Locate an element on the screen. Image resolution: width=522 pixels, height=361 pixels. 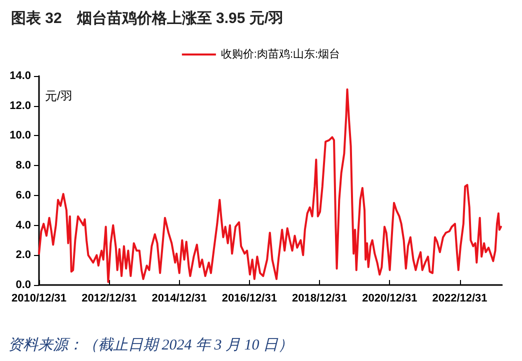
x-tick-label: 2016/12/31 is located at coordinates (249, 298).